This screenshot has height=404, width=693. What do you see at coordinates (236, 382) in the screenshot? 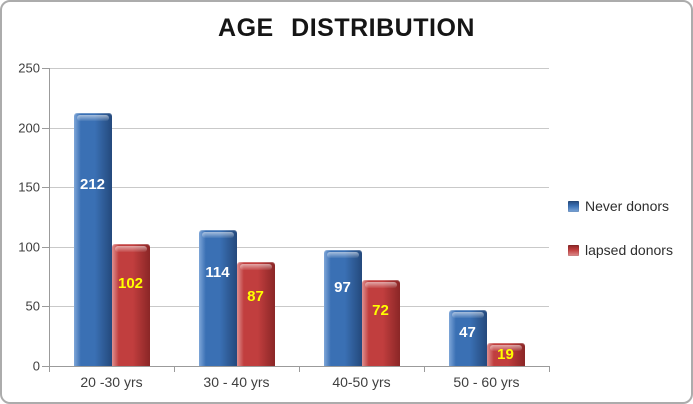
I see `x-tick-label: 30 - 40 yrs` at bounding box center [236, 382].